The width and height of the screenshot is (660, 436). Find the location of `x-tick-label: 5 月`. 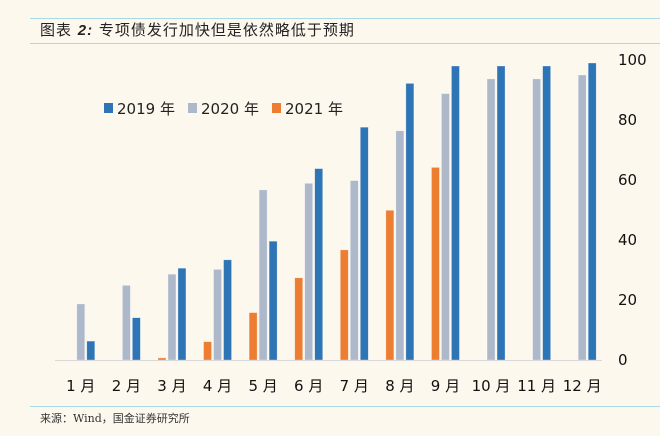

x-tick-label: 5 月 is located at coordinates (262, 386).